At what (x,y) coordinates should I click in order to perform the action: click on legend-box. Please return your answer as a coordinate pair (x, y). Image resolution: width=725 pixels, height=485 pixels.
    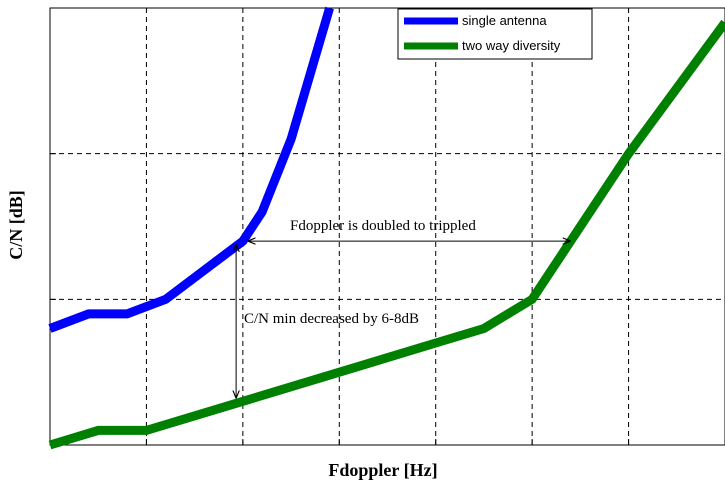
    Looking at the image, I should click on (495, 34).